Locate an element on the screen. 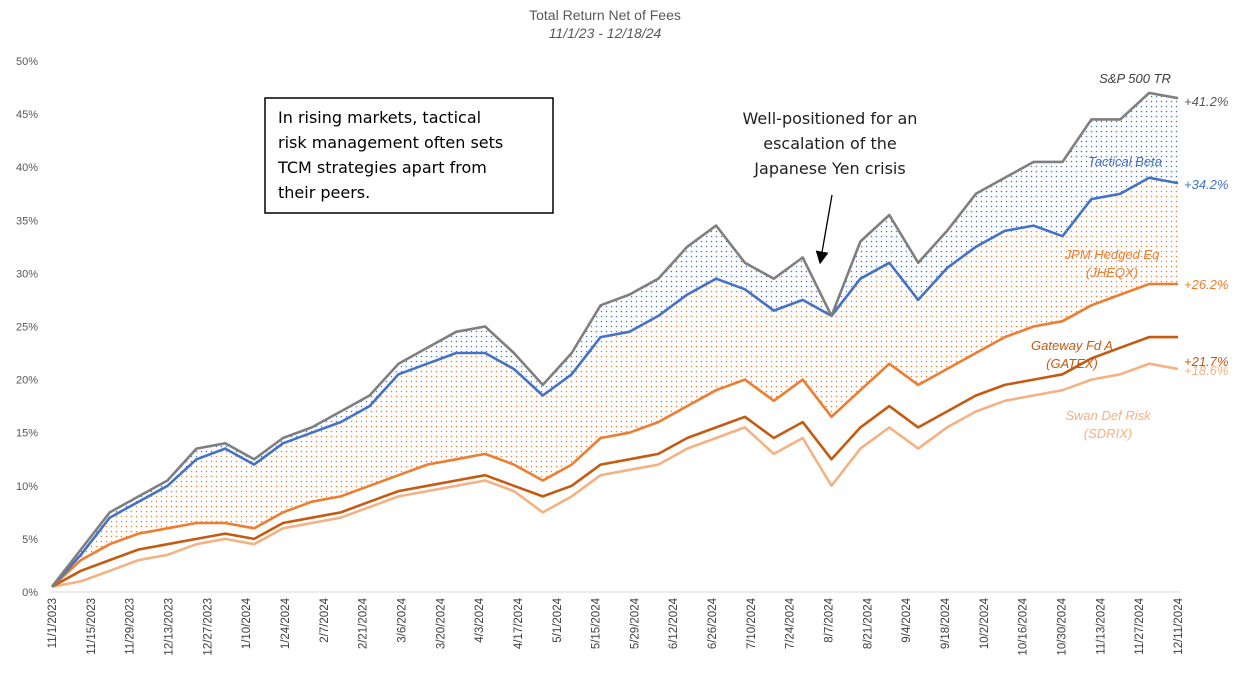 The image size is (1240, 682). end-value-label: +26.2% is located at coordinates (1206, 284).